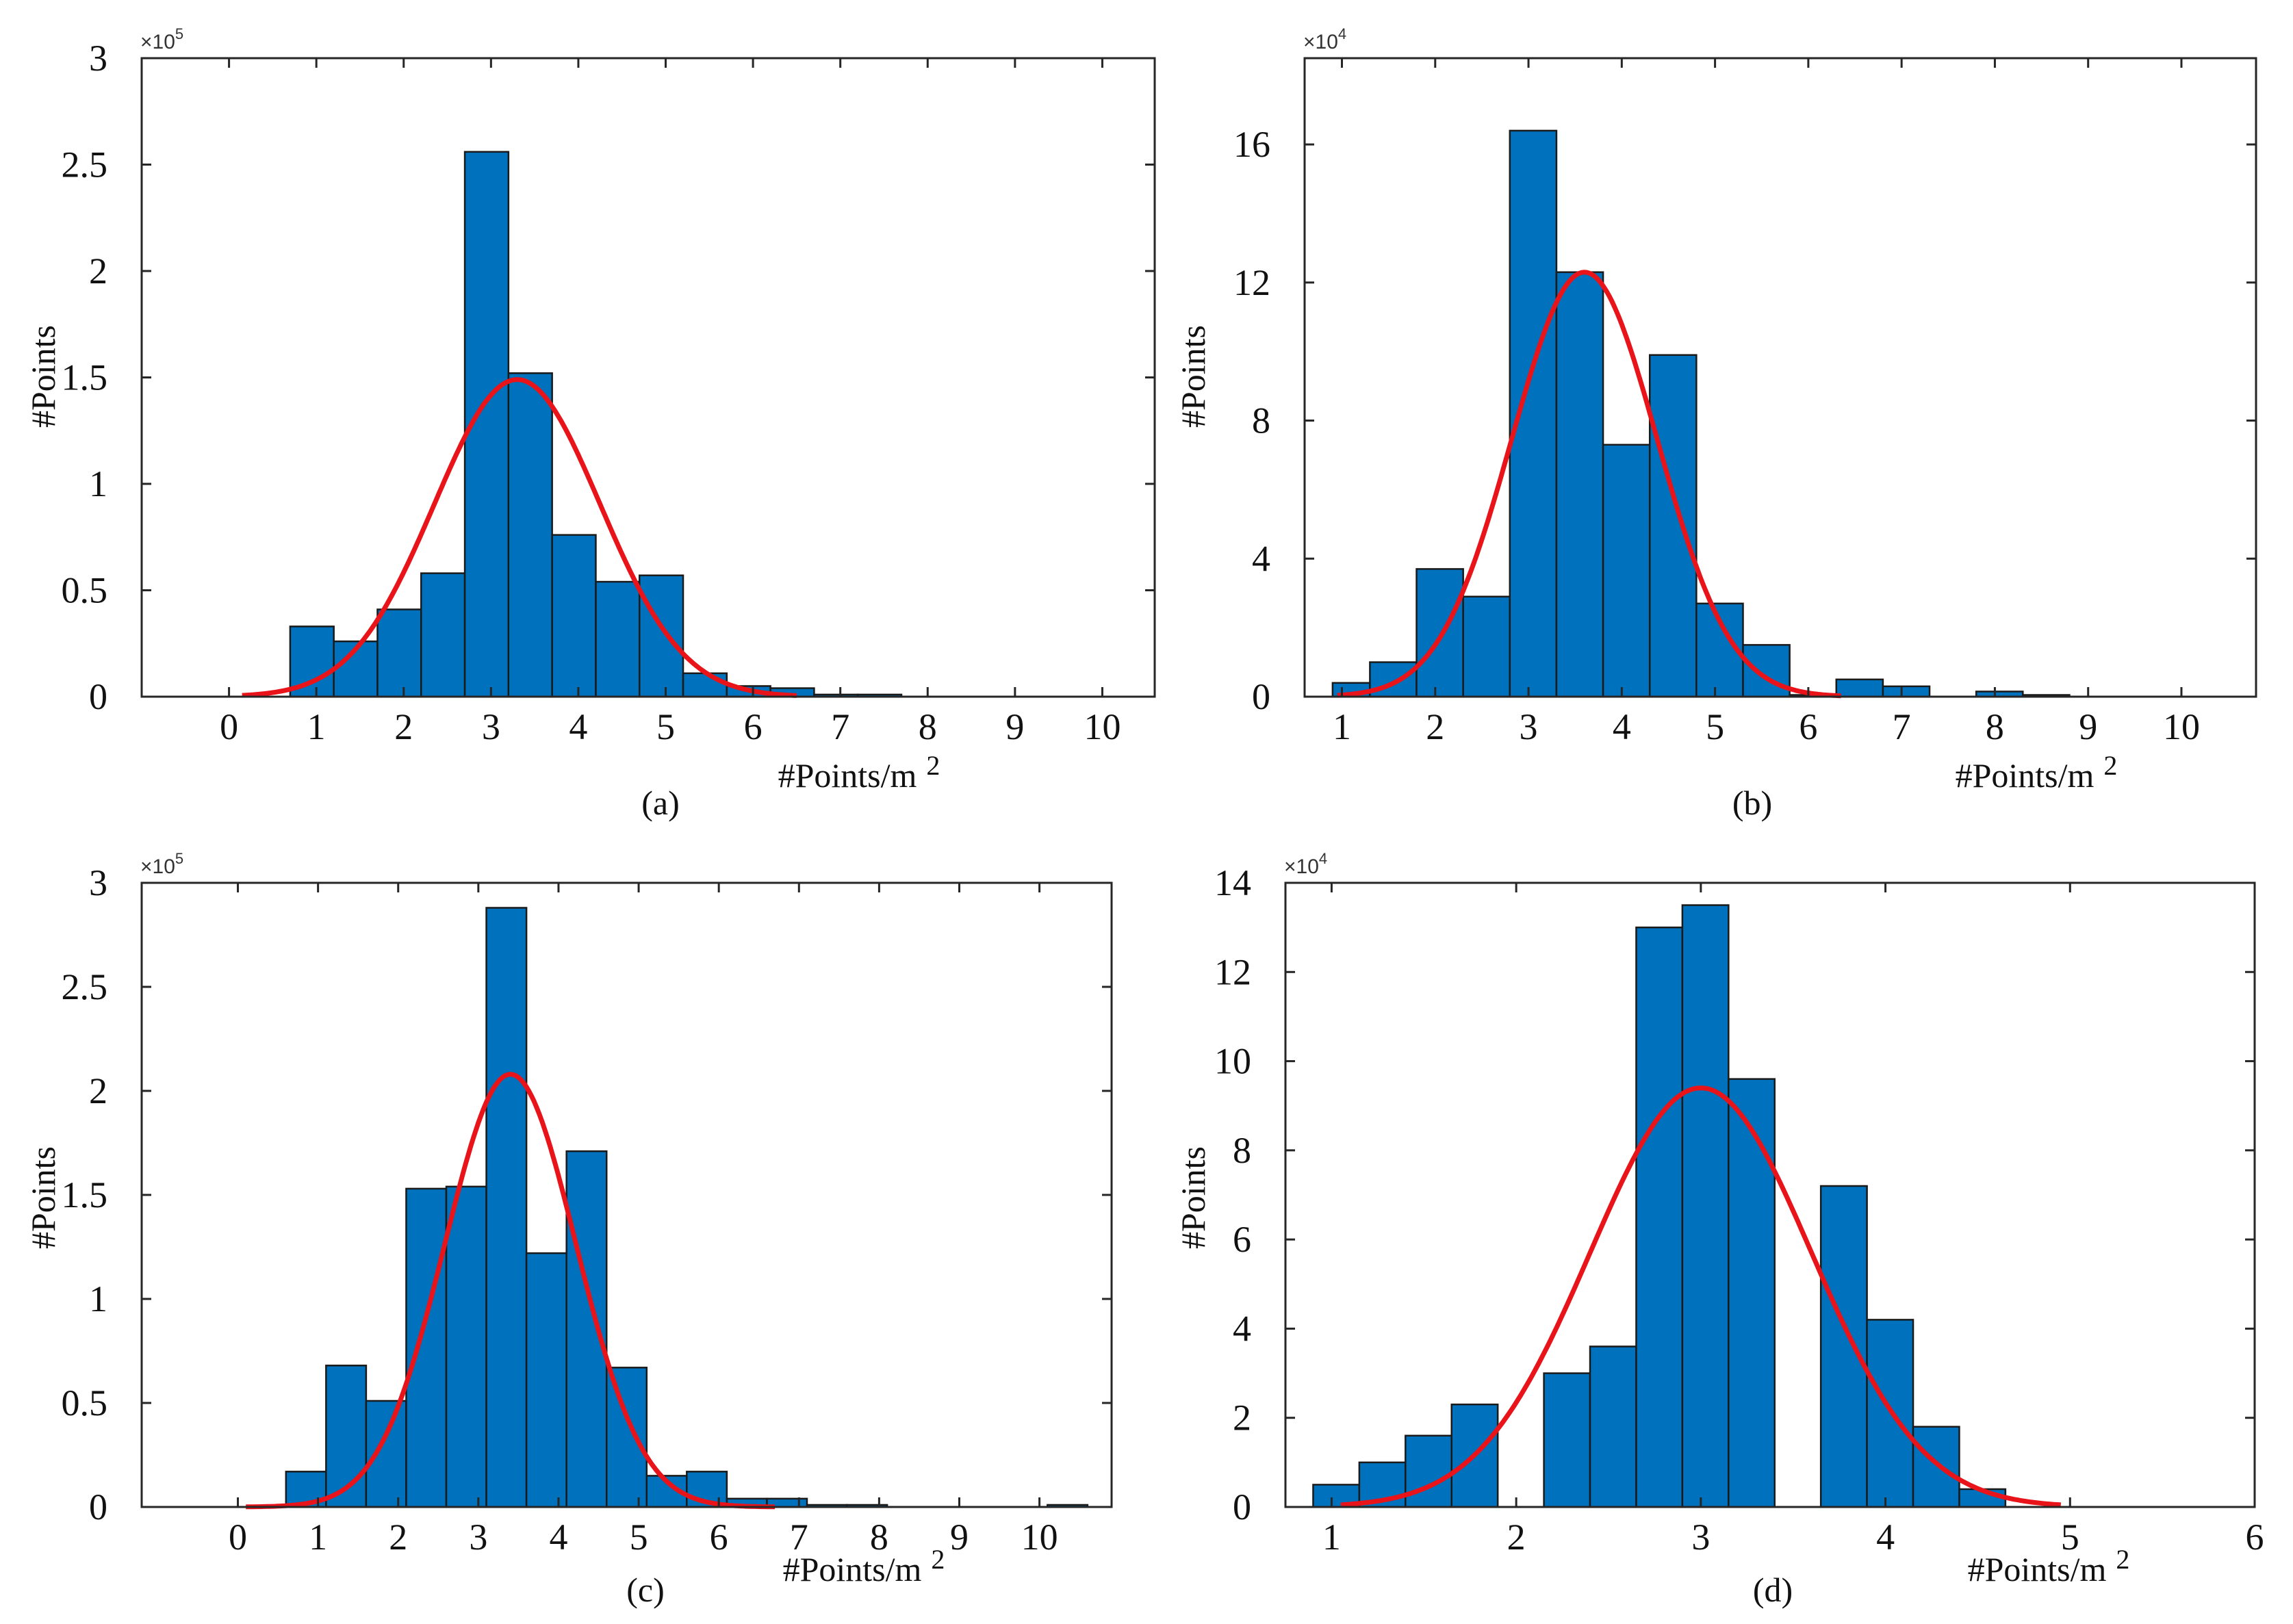 Image resolution: width=2293 pixels, height=1624 pixels. Describe the element at coordinates (179, 858) in the screenshot. I see `axis-exponent-power: 5` at that location.